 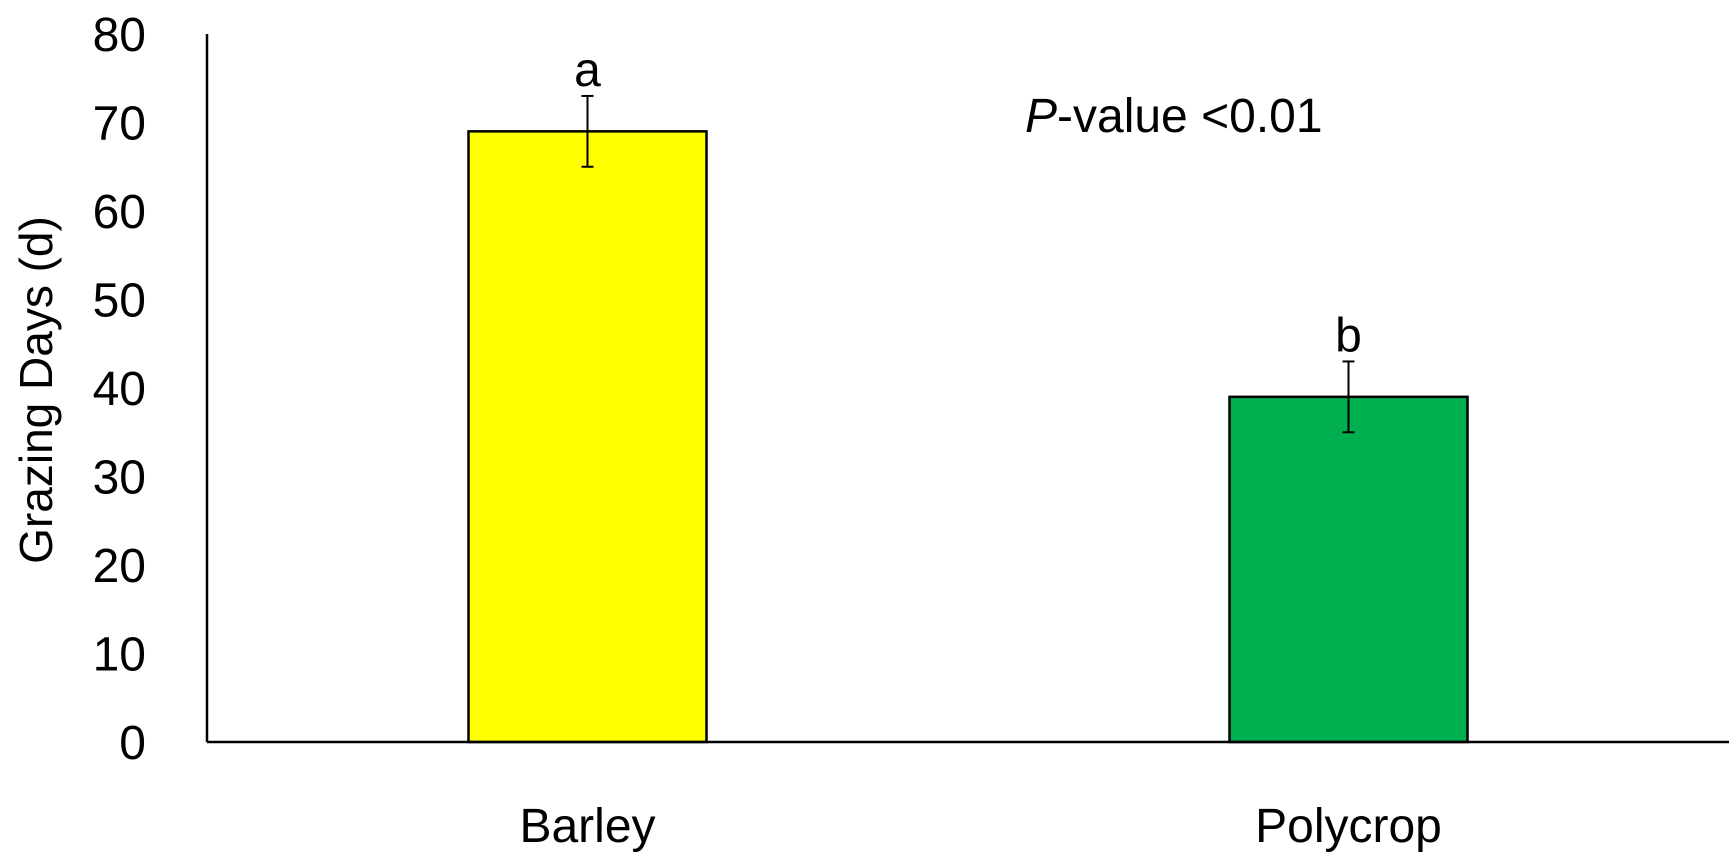 I want to click on category-label-barley: Barley, so click(x=587, y=826).